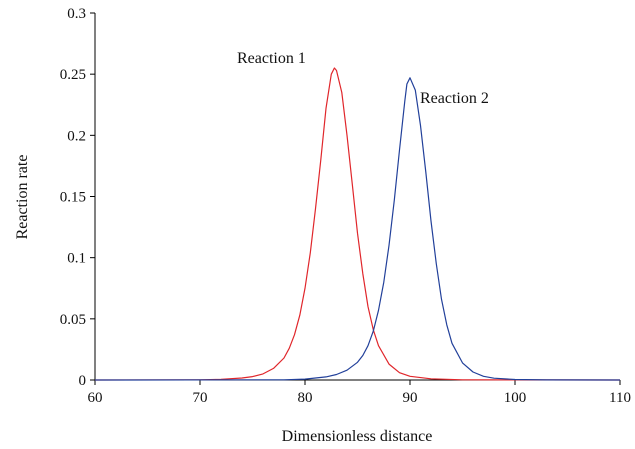 The image size is (635, 449). Describe the element at coordinates (83, 381) in the screenshot. I see `y-tick-label: 0` at that location.